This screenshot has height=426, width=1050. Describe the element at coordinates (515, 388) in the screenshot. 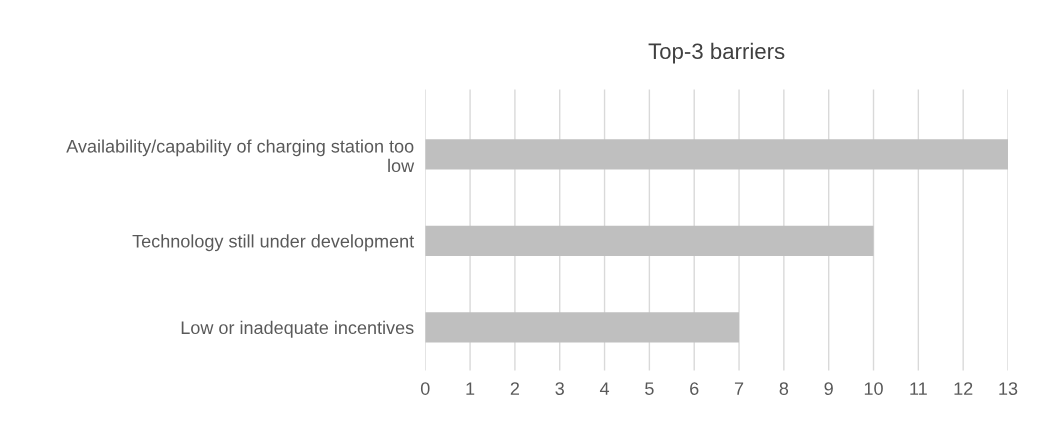

I see `x-tick-label: 2` at that location.